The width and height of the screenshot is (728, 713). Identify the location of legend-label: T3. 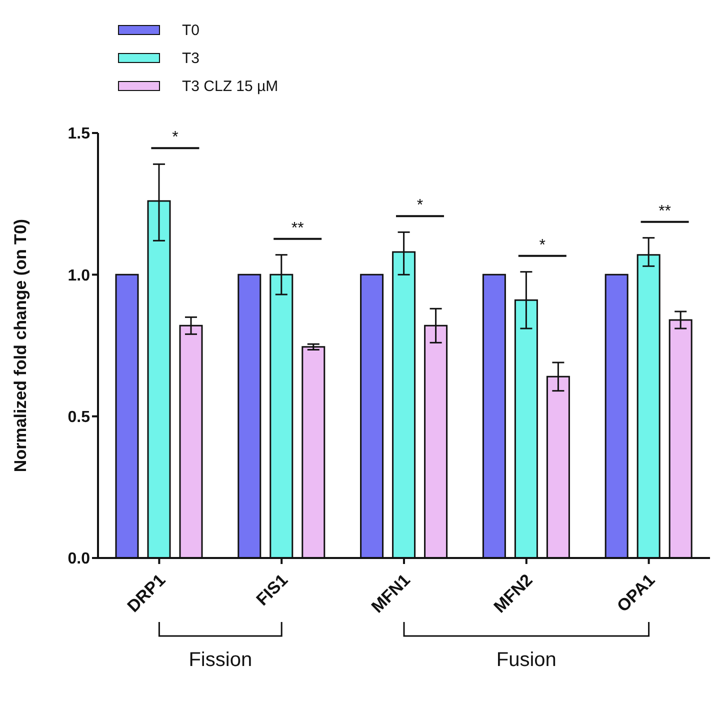
(191, 58).